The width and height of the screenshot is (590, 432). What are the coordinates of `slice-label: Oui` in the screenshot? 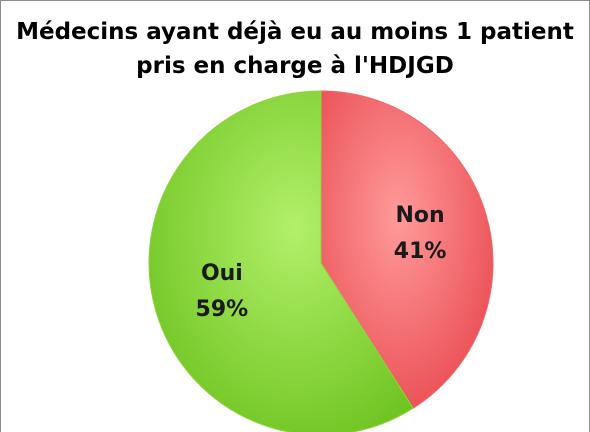 It's located at (222, 273).